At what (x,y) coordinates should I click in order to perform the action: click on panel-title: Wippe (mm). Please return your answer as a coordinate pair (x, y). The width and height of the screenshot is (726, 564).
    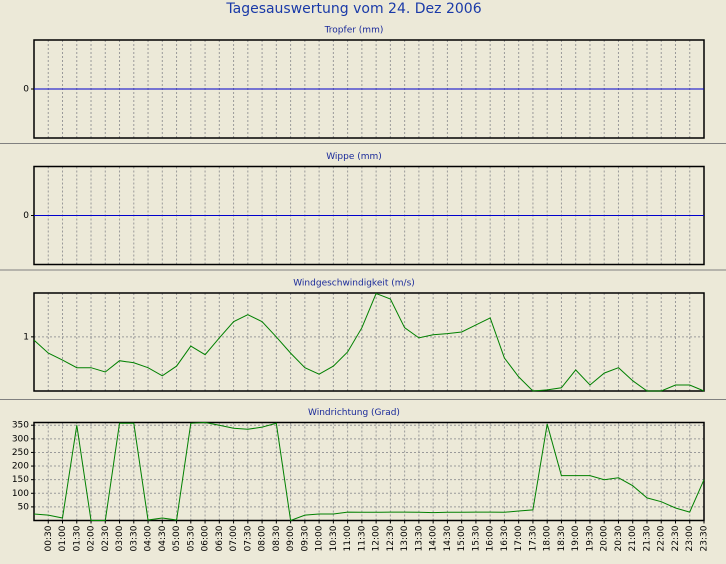
    Looking at the image, I should click on (354, 157).